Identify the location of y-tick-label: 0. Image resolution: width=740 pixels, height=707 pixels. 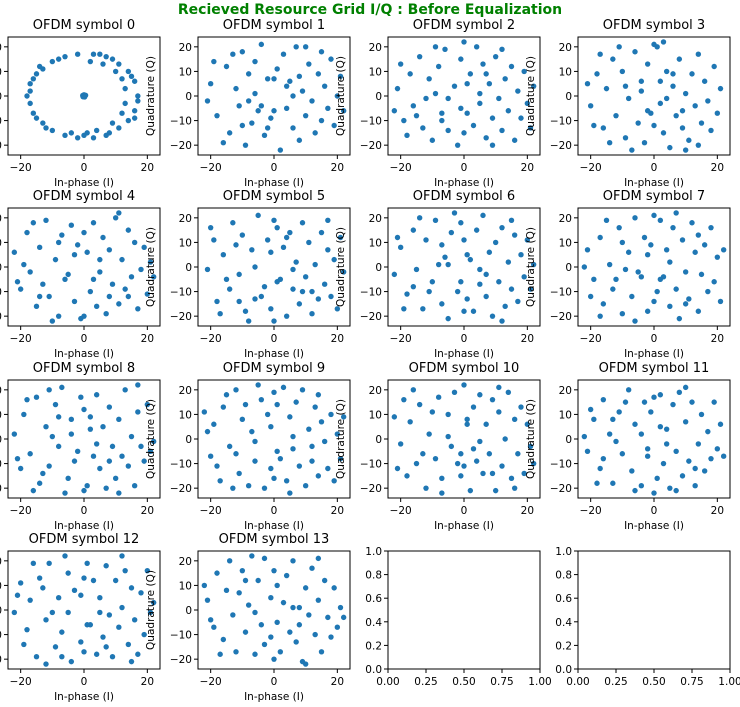
(568, 440).